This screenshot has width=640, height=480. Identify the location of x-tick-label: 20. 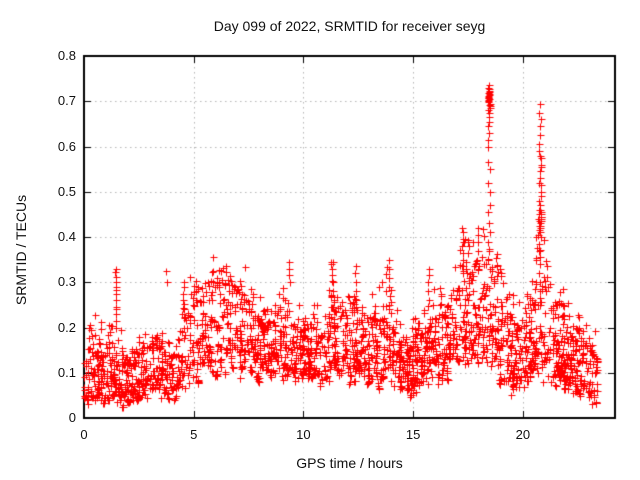
(523, 434).